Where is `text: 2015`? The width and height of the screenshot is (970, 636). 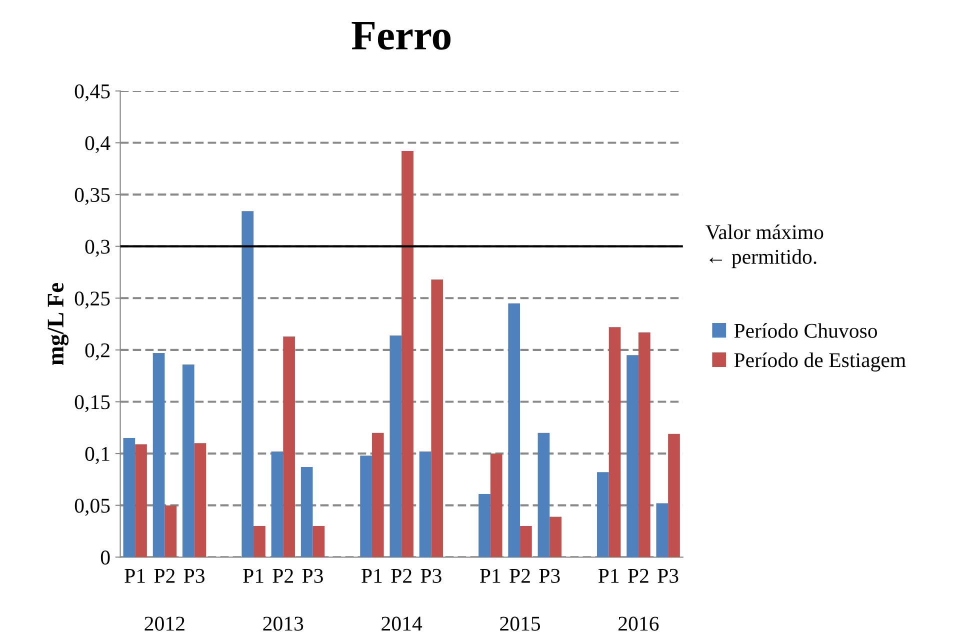 text: 2015 is located at coordinates (520, 623).